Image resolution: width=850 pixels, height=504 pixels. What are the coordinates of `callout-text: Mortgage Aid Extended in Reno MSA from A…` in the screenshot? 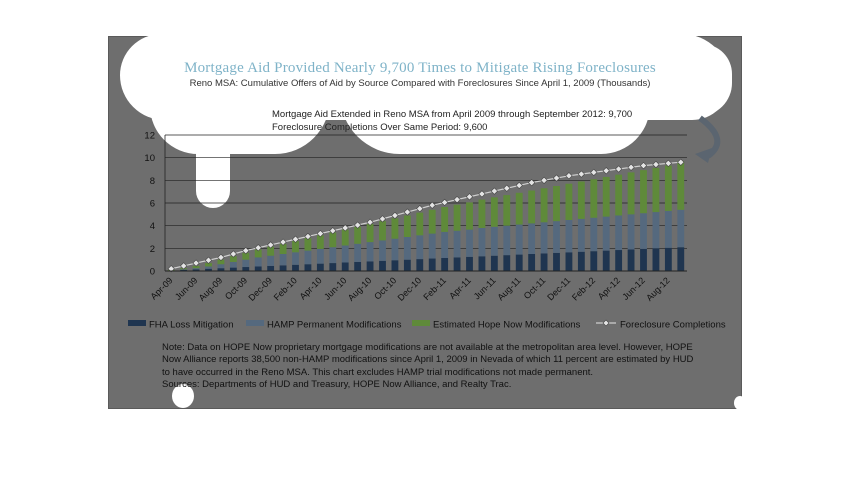 It's located at (472, 121).